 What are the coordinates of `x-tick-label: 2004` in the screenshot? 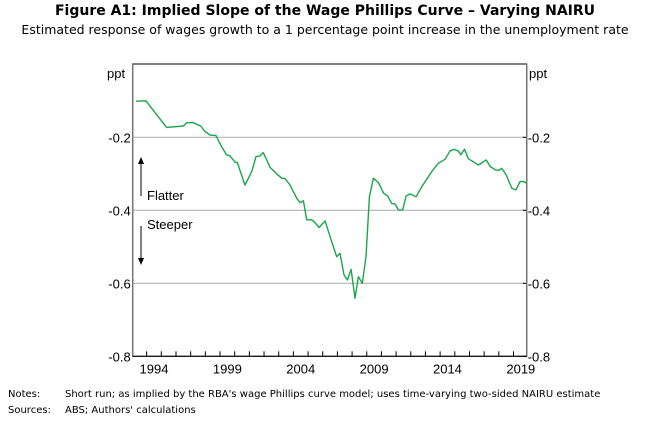 It's located at (300, 368).